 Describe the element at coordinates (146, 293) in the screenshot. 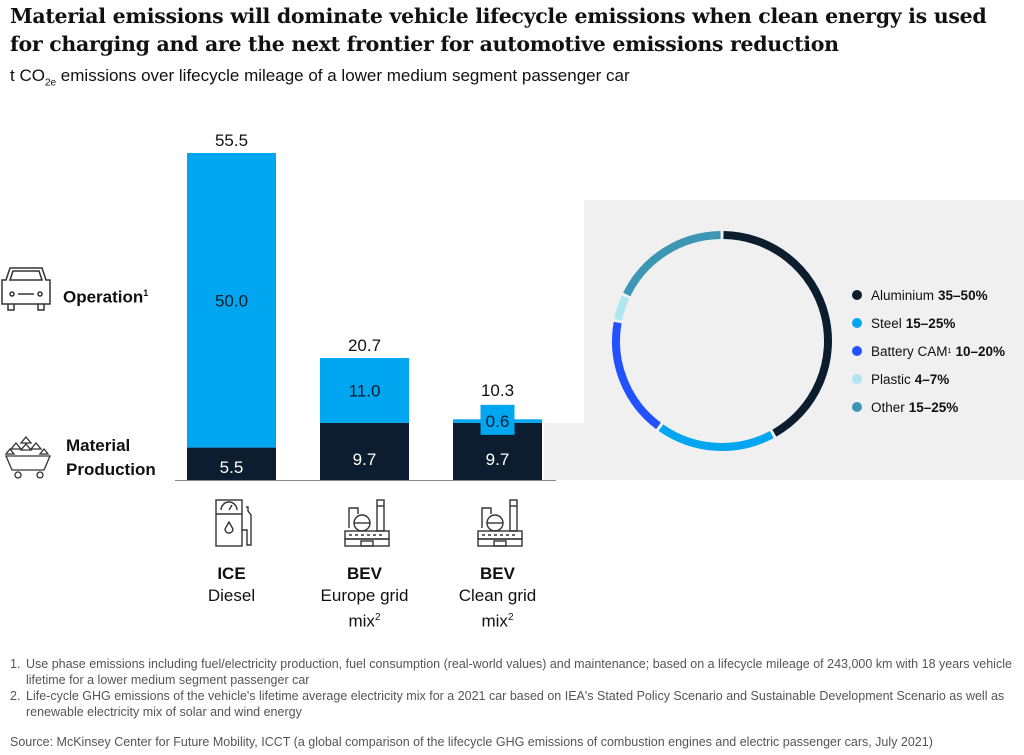

I see `operation-footnote-ref: 1` at that location.